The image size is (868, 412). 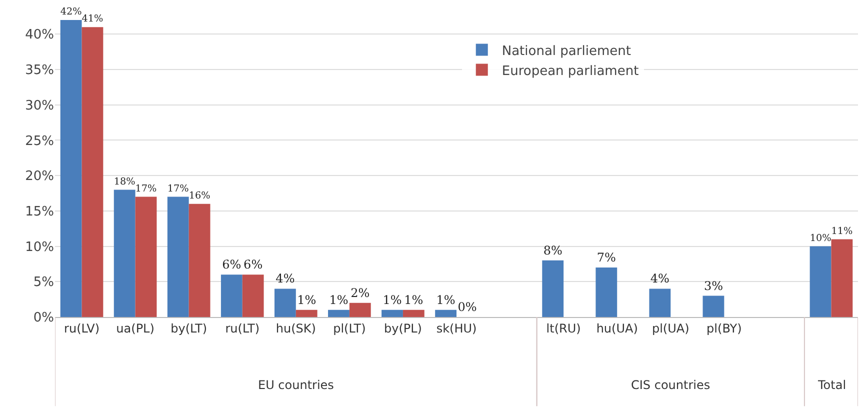 I want to click on x-tick-label: ua(PL), so click(x=135, y=328).